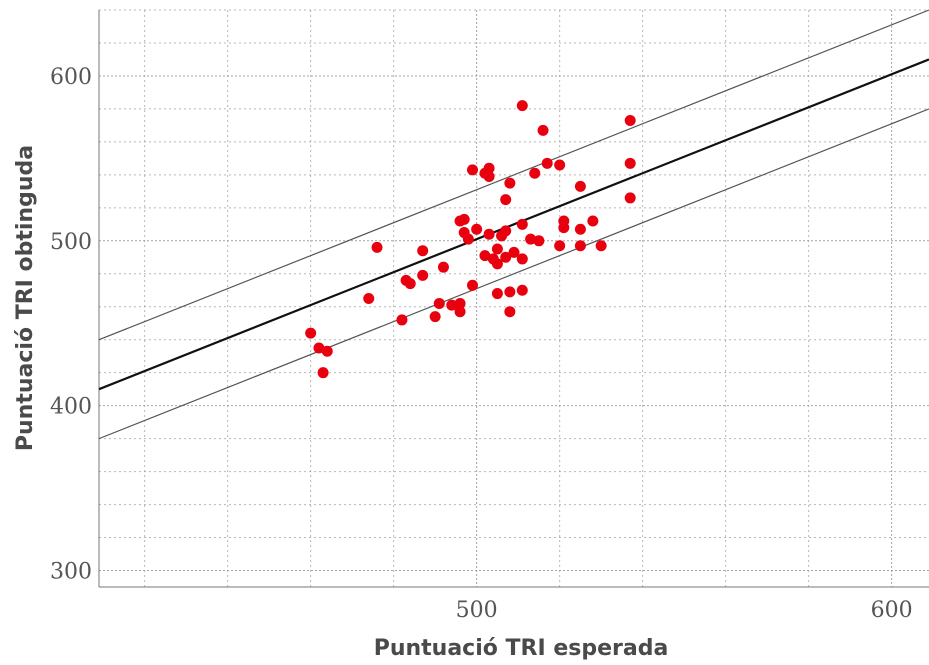 This screenshot has height=665, width=929. I want to click on data-points, so click(470, 239).